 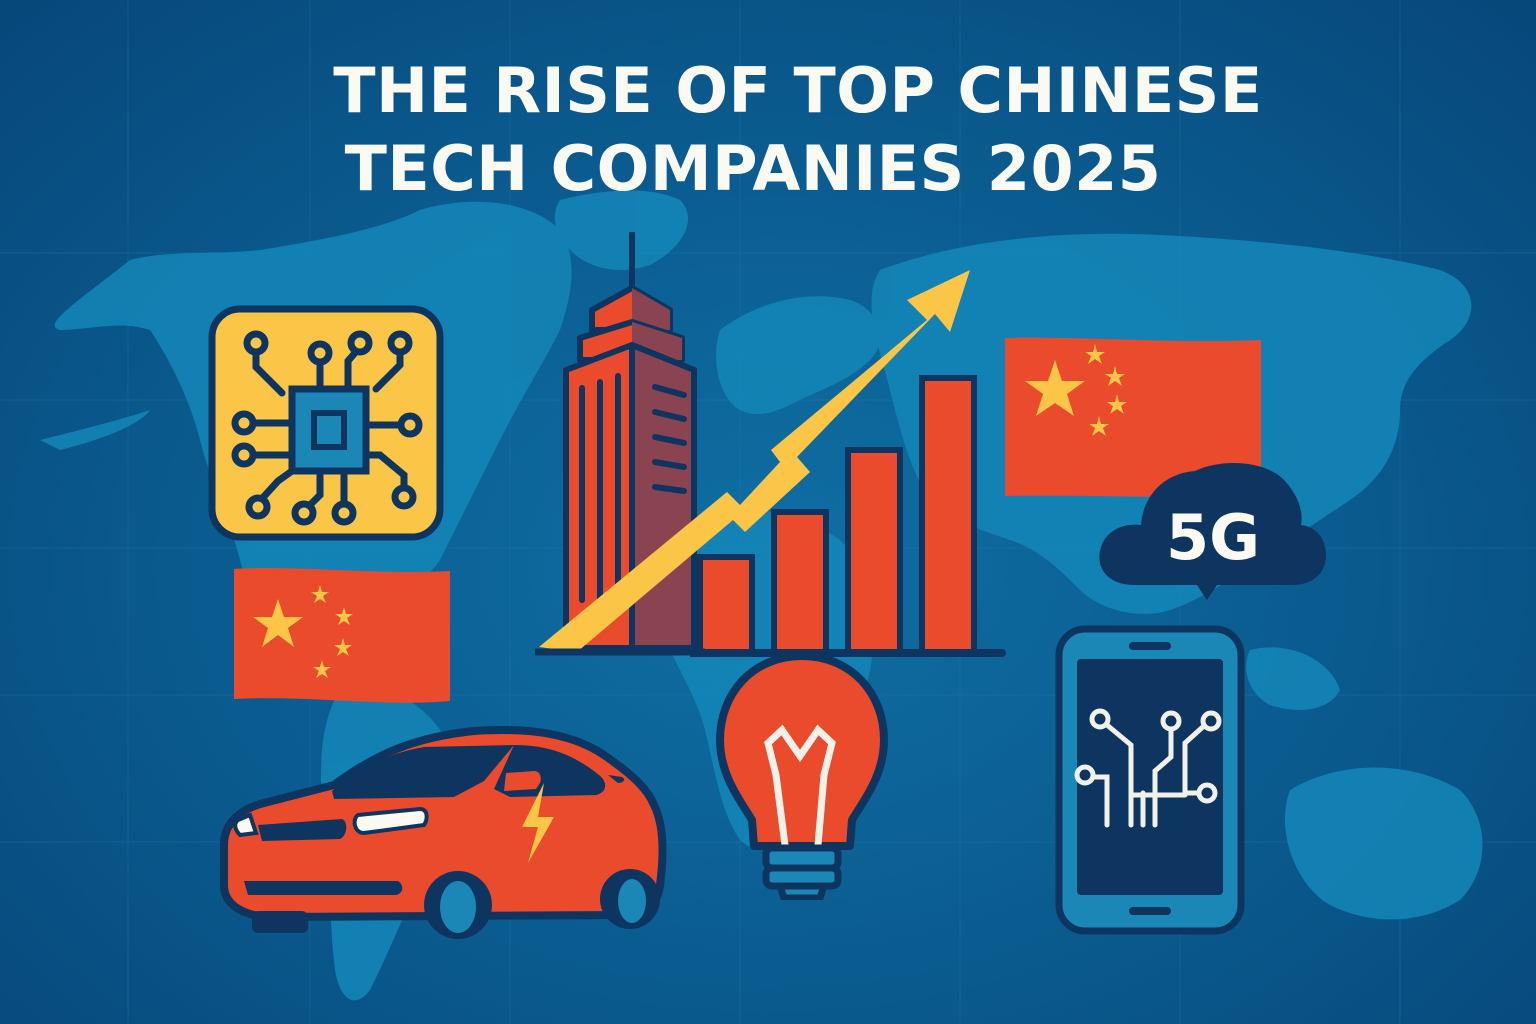 I want to click on lightbulb-icon, so click(x=802, y=776).